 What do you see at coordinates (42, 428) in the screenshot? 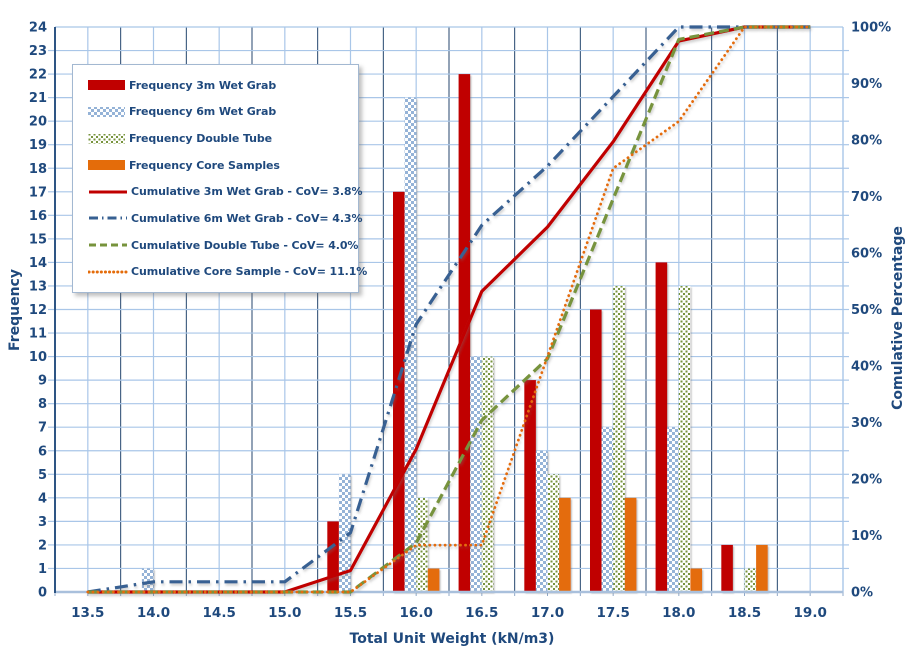
I see `y-left-tick-label: 7` at bounding box center [42, 428].